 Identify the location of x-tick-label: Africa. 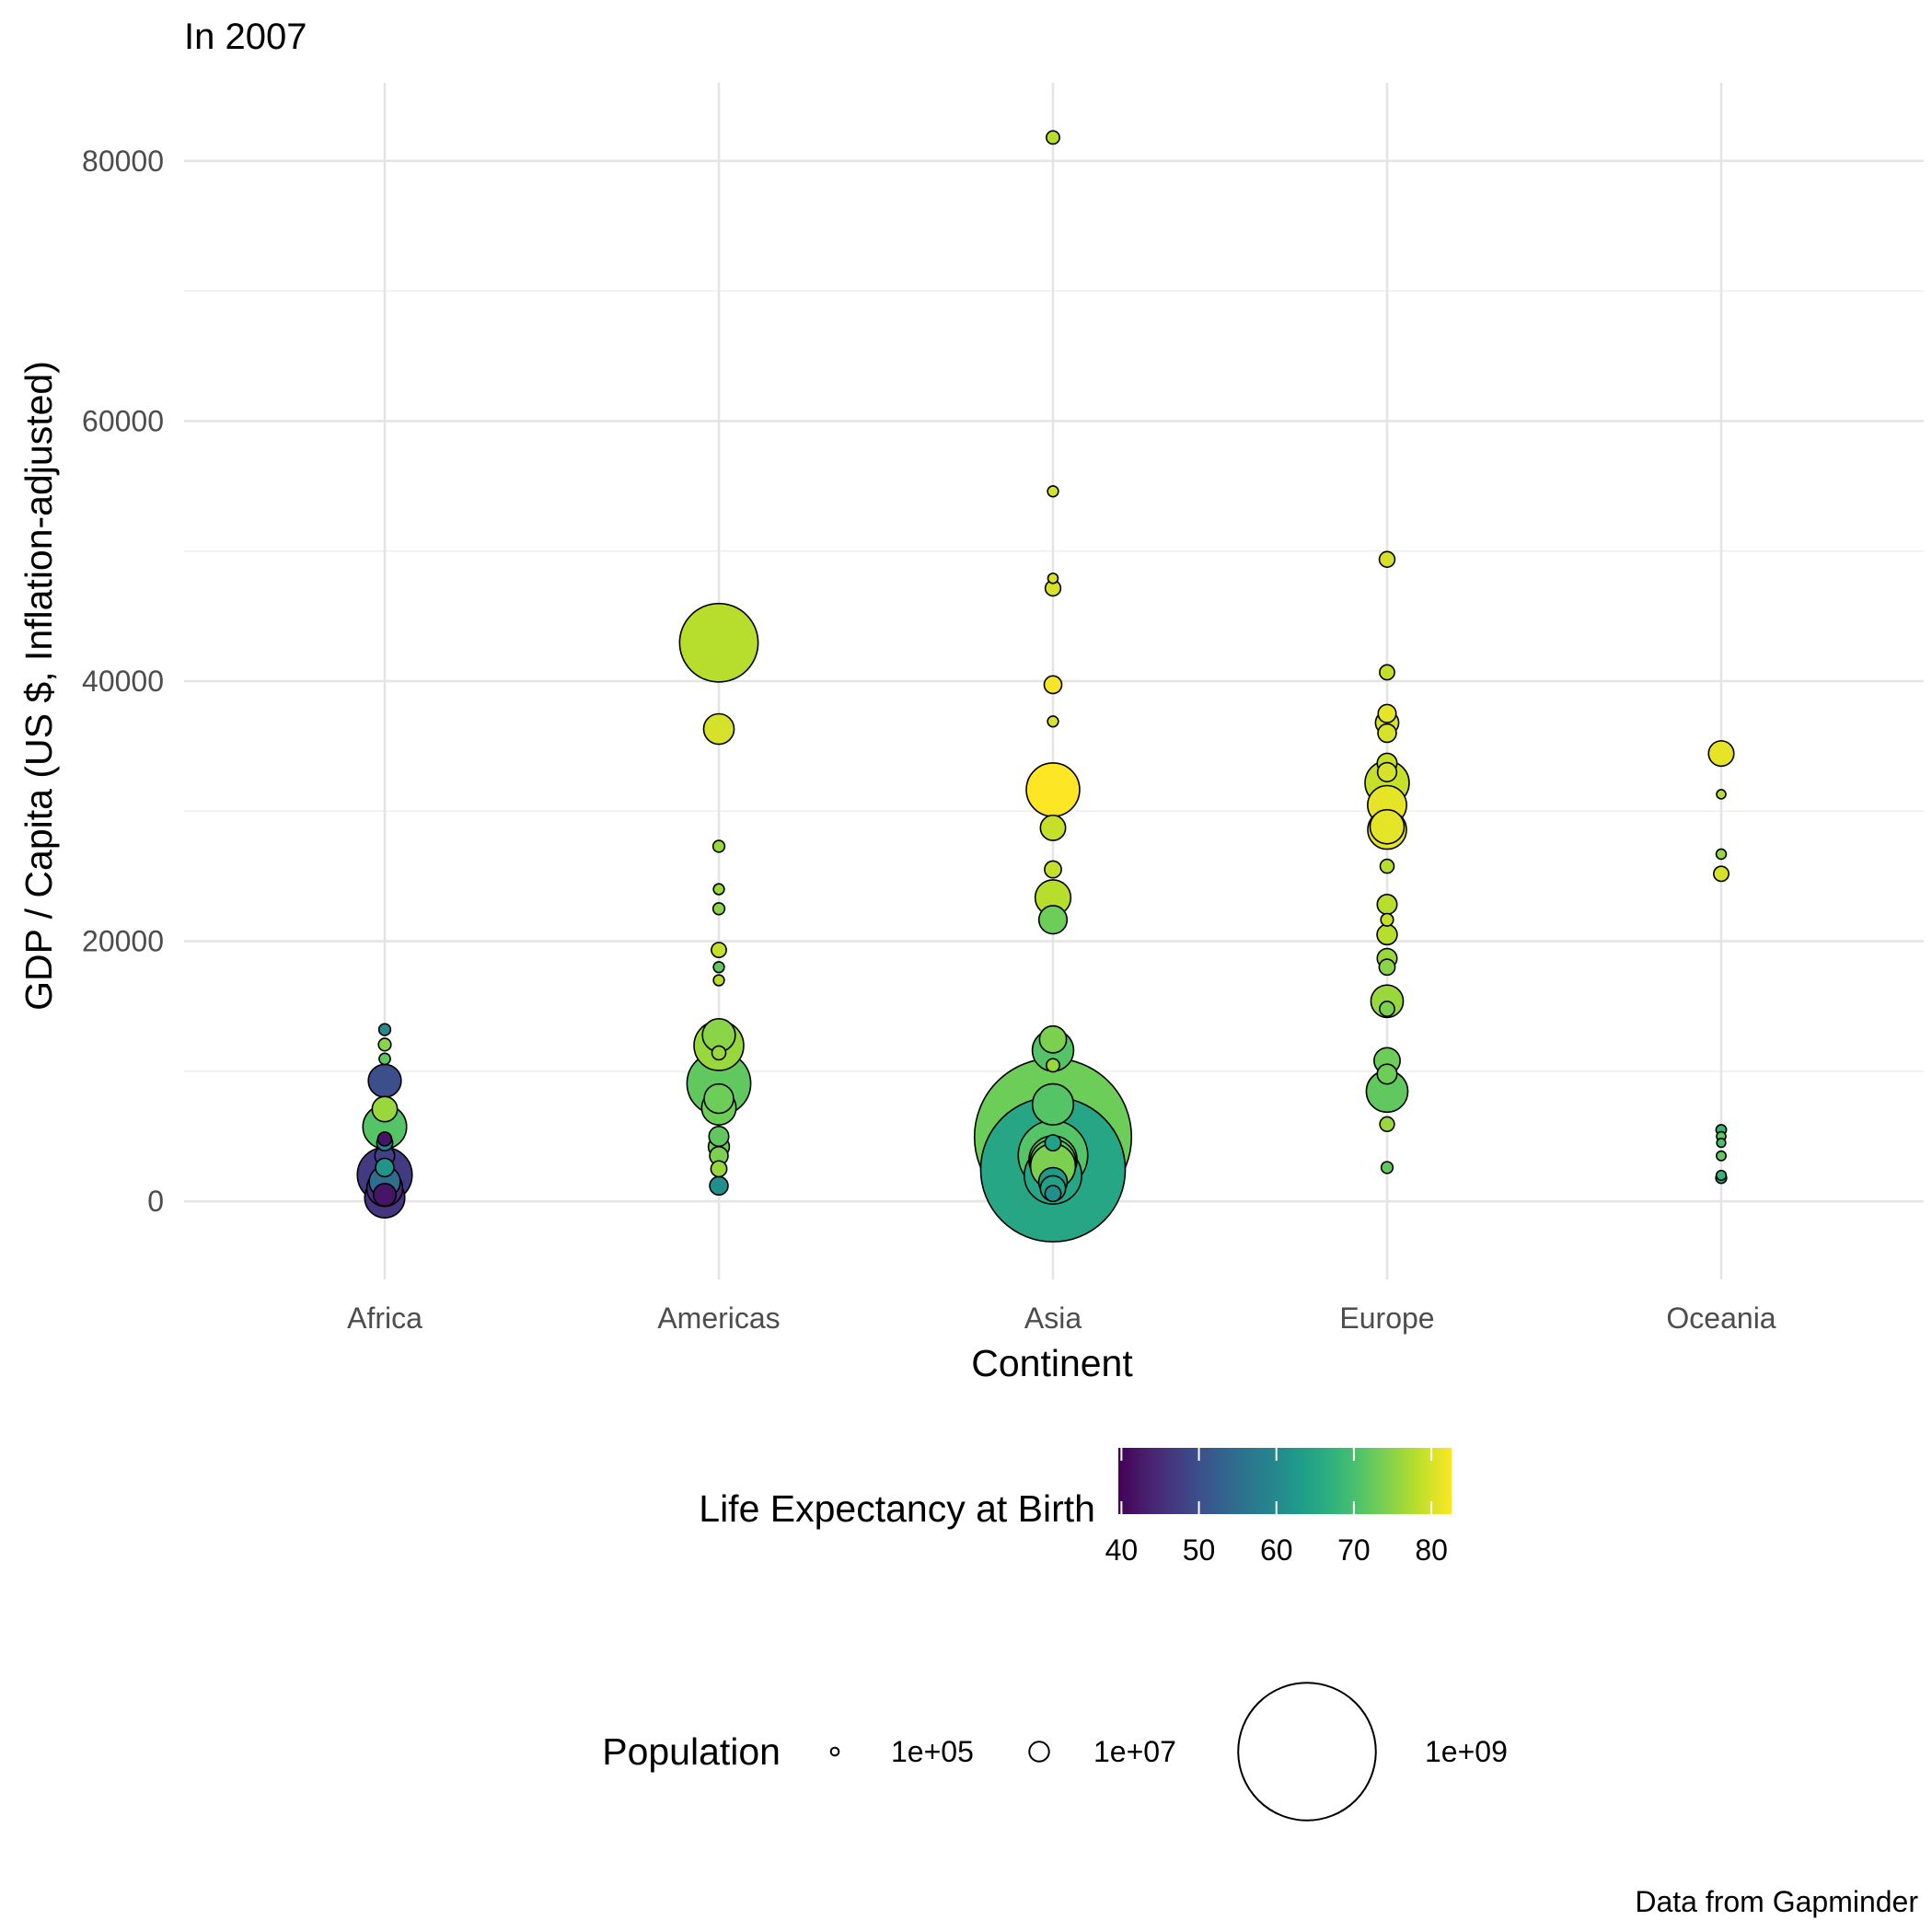
(385, 1318).